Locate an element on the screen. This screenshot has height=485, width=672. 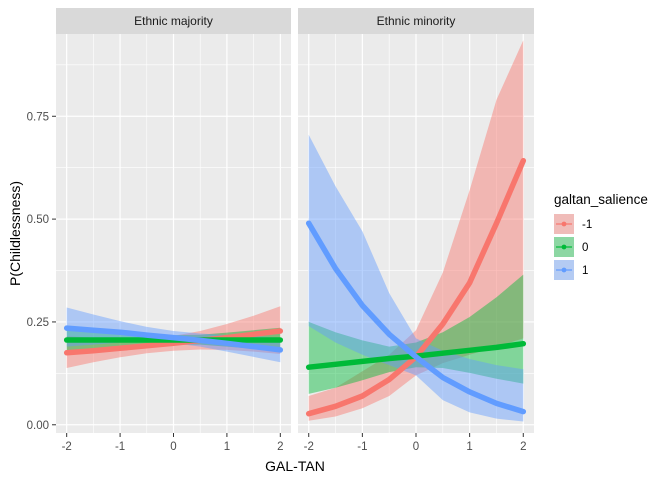
legend-title: galtan_salience is located at coordinates (601, 199).